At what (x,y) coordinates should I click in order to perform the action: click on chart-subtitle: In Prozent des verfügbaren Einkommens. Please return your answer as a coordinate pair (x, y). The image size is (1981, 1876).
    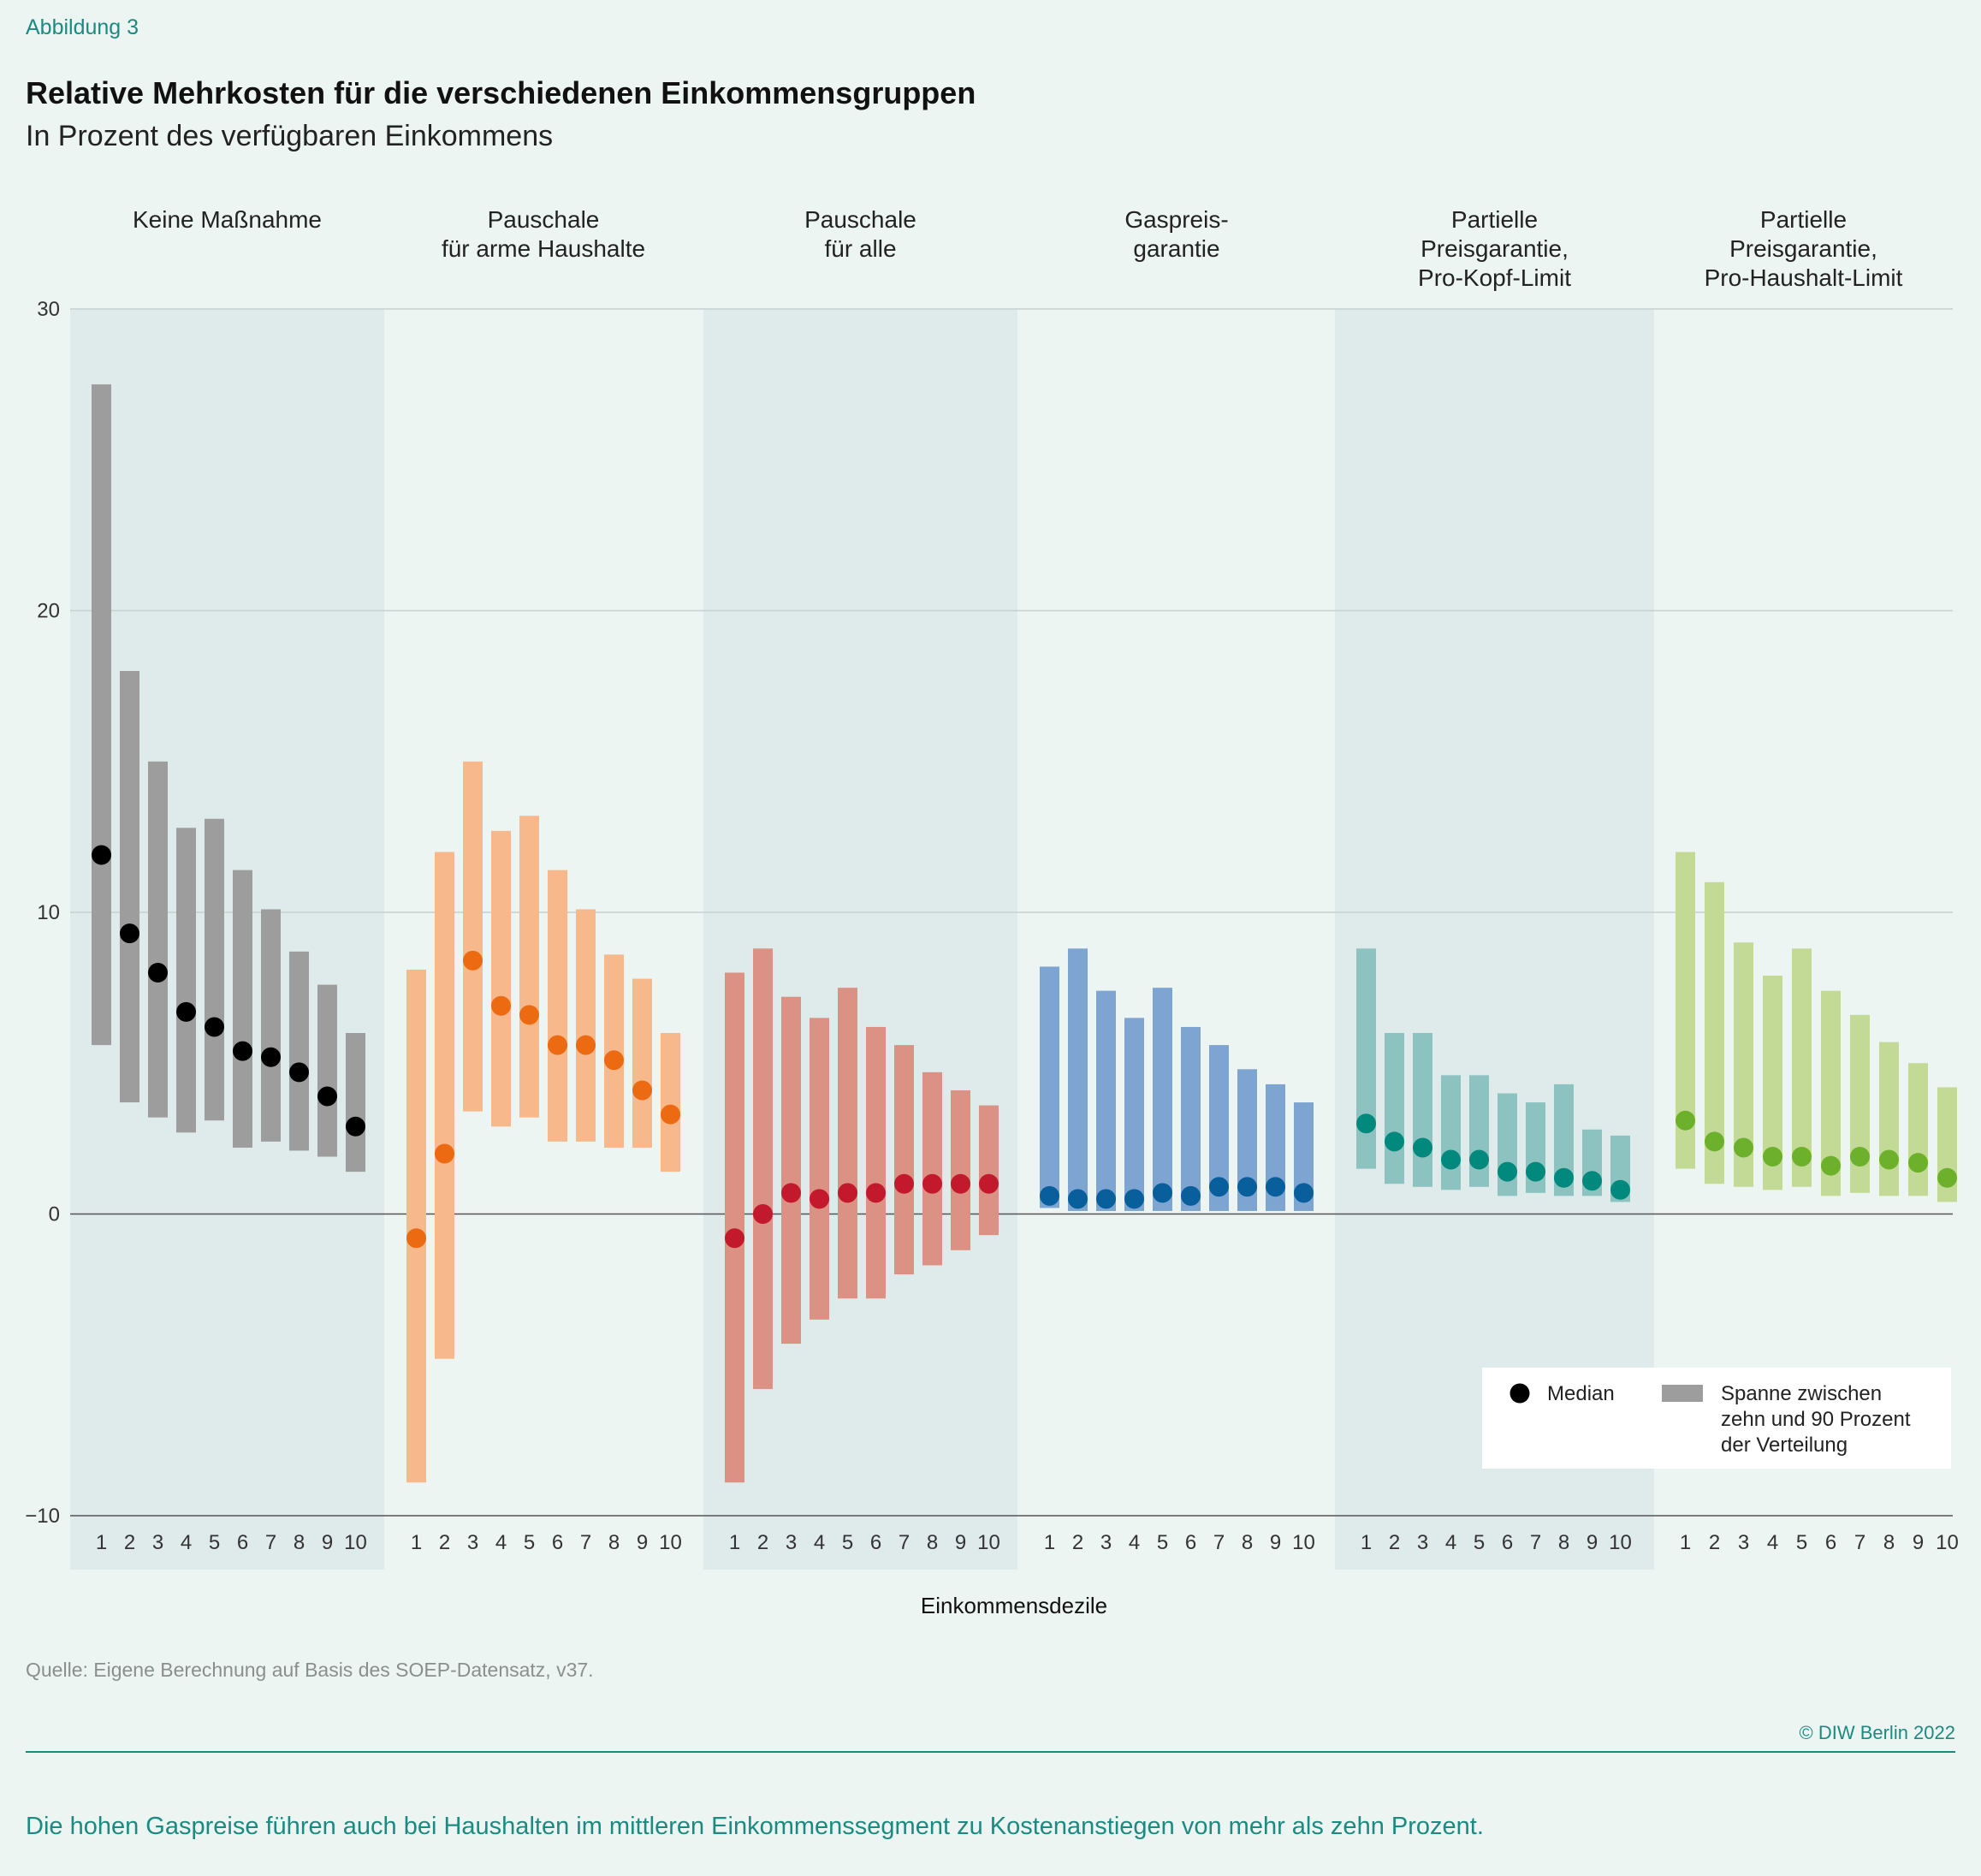
    Looking at the image, I should click on (290, 136).